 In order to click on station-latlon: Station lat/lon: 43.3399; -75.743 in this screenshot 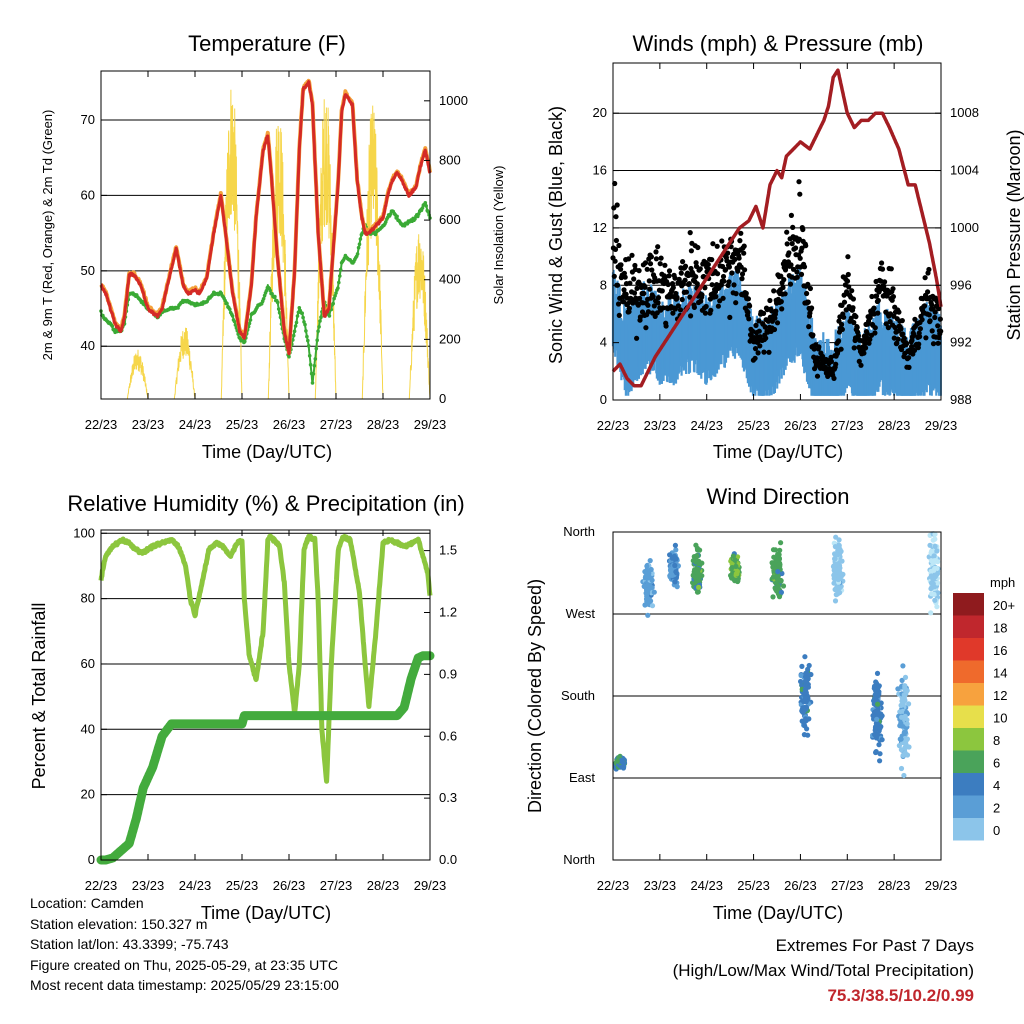, I will do `click(129, 944)`.